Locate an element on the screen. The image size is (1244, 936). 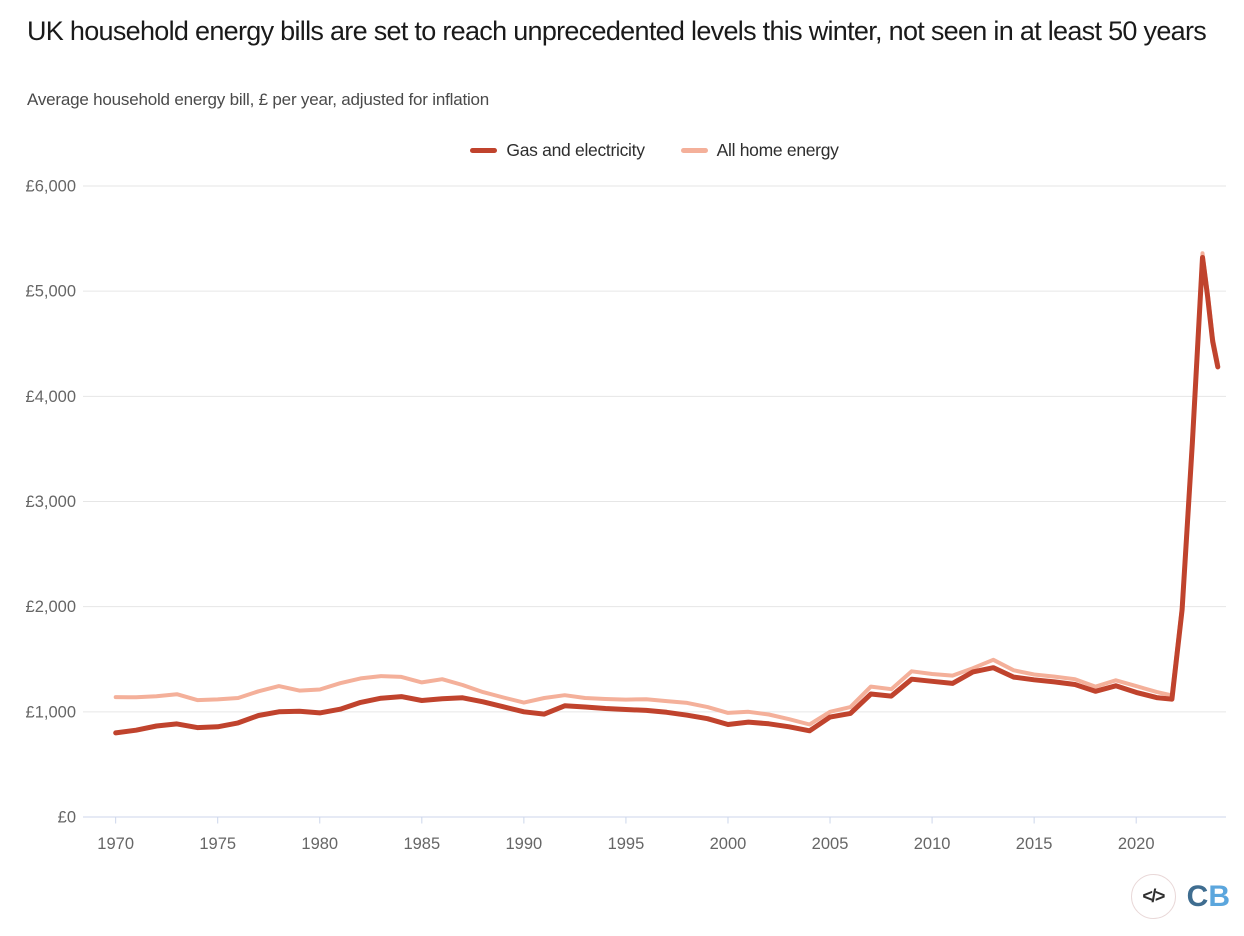
y-tick-label-4000: £4,000 is located at coordinates (51, 397).